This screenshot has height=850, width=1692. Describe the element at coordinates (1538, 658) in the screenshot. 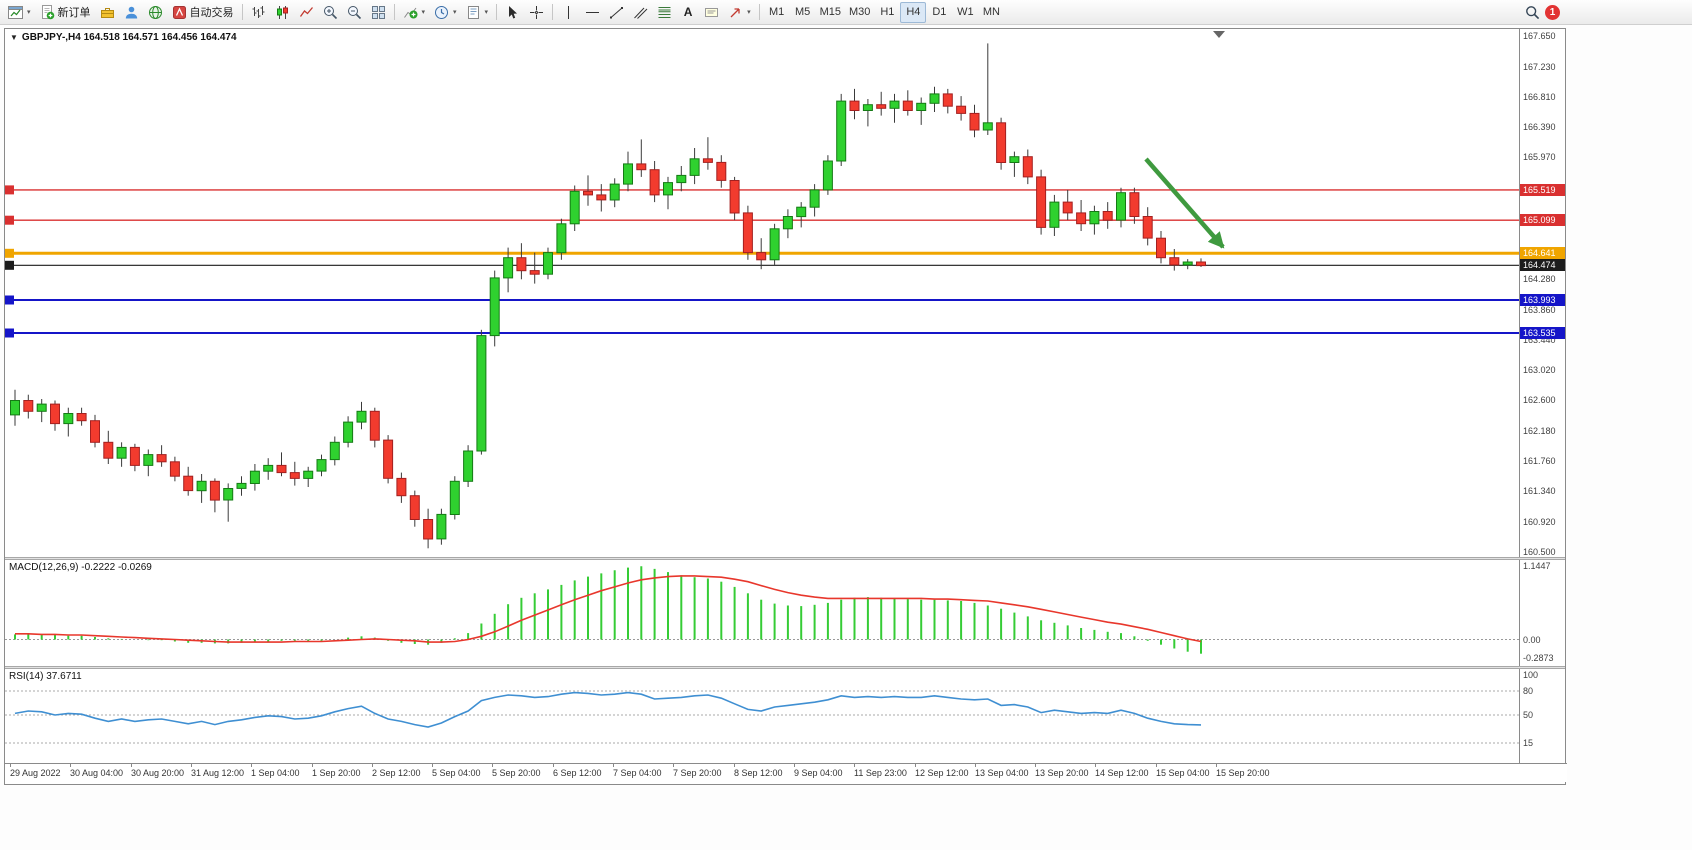

I see `macd-axis-label: -0.2873` at that location.